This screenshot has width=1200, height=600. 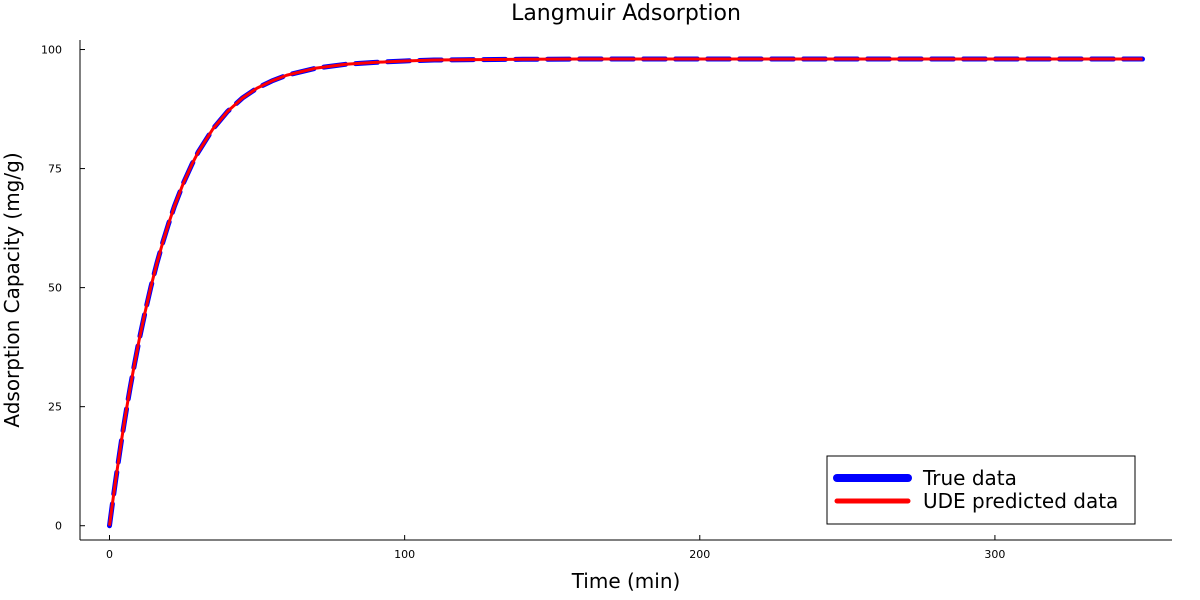 I want to click on y-tick-label: 100, so click(x=51, y=50).